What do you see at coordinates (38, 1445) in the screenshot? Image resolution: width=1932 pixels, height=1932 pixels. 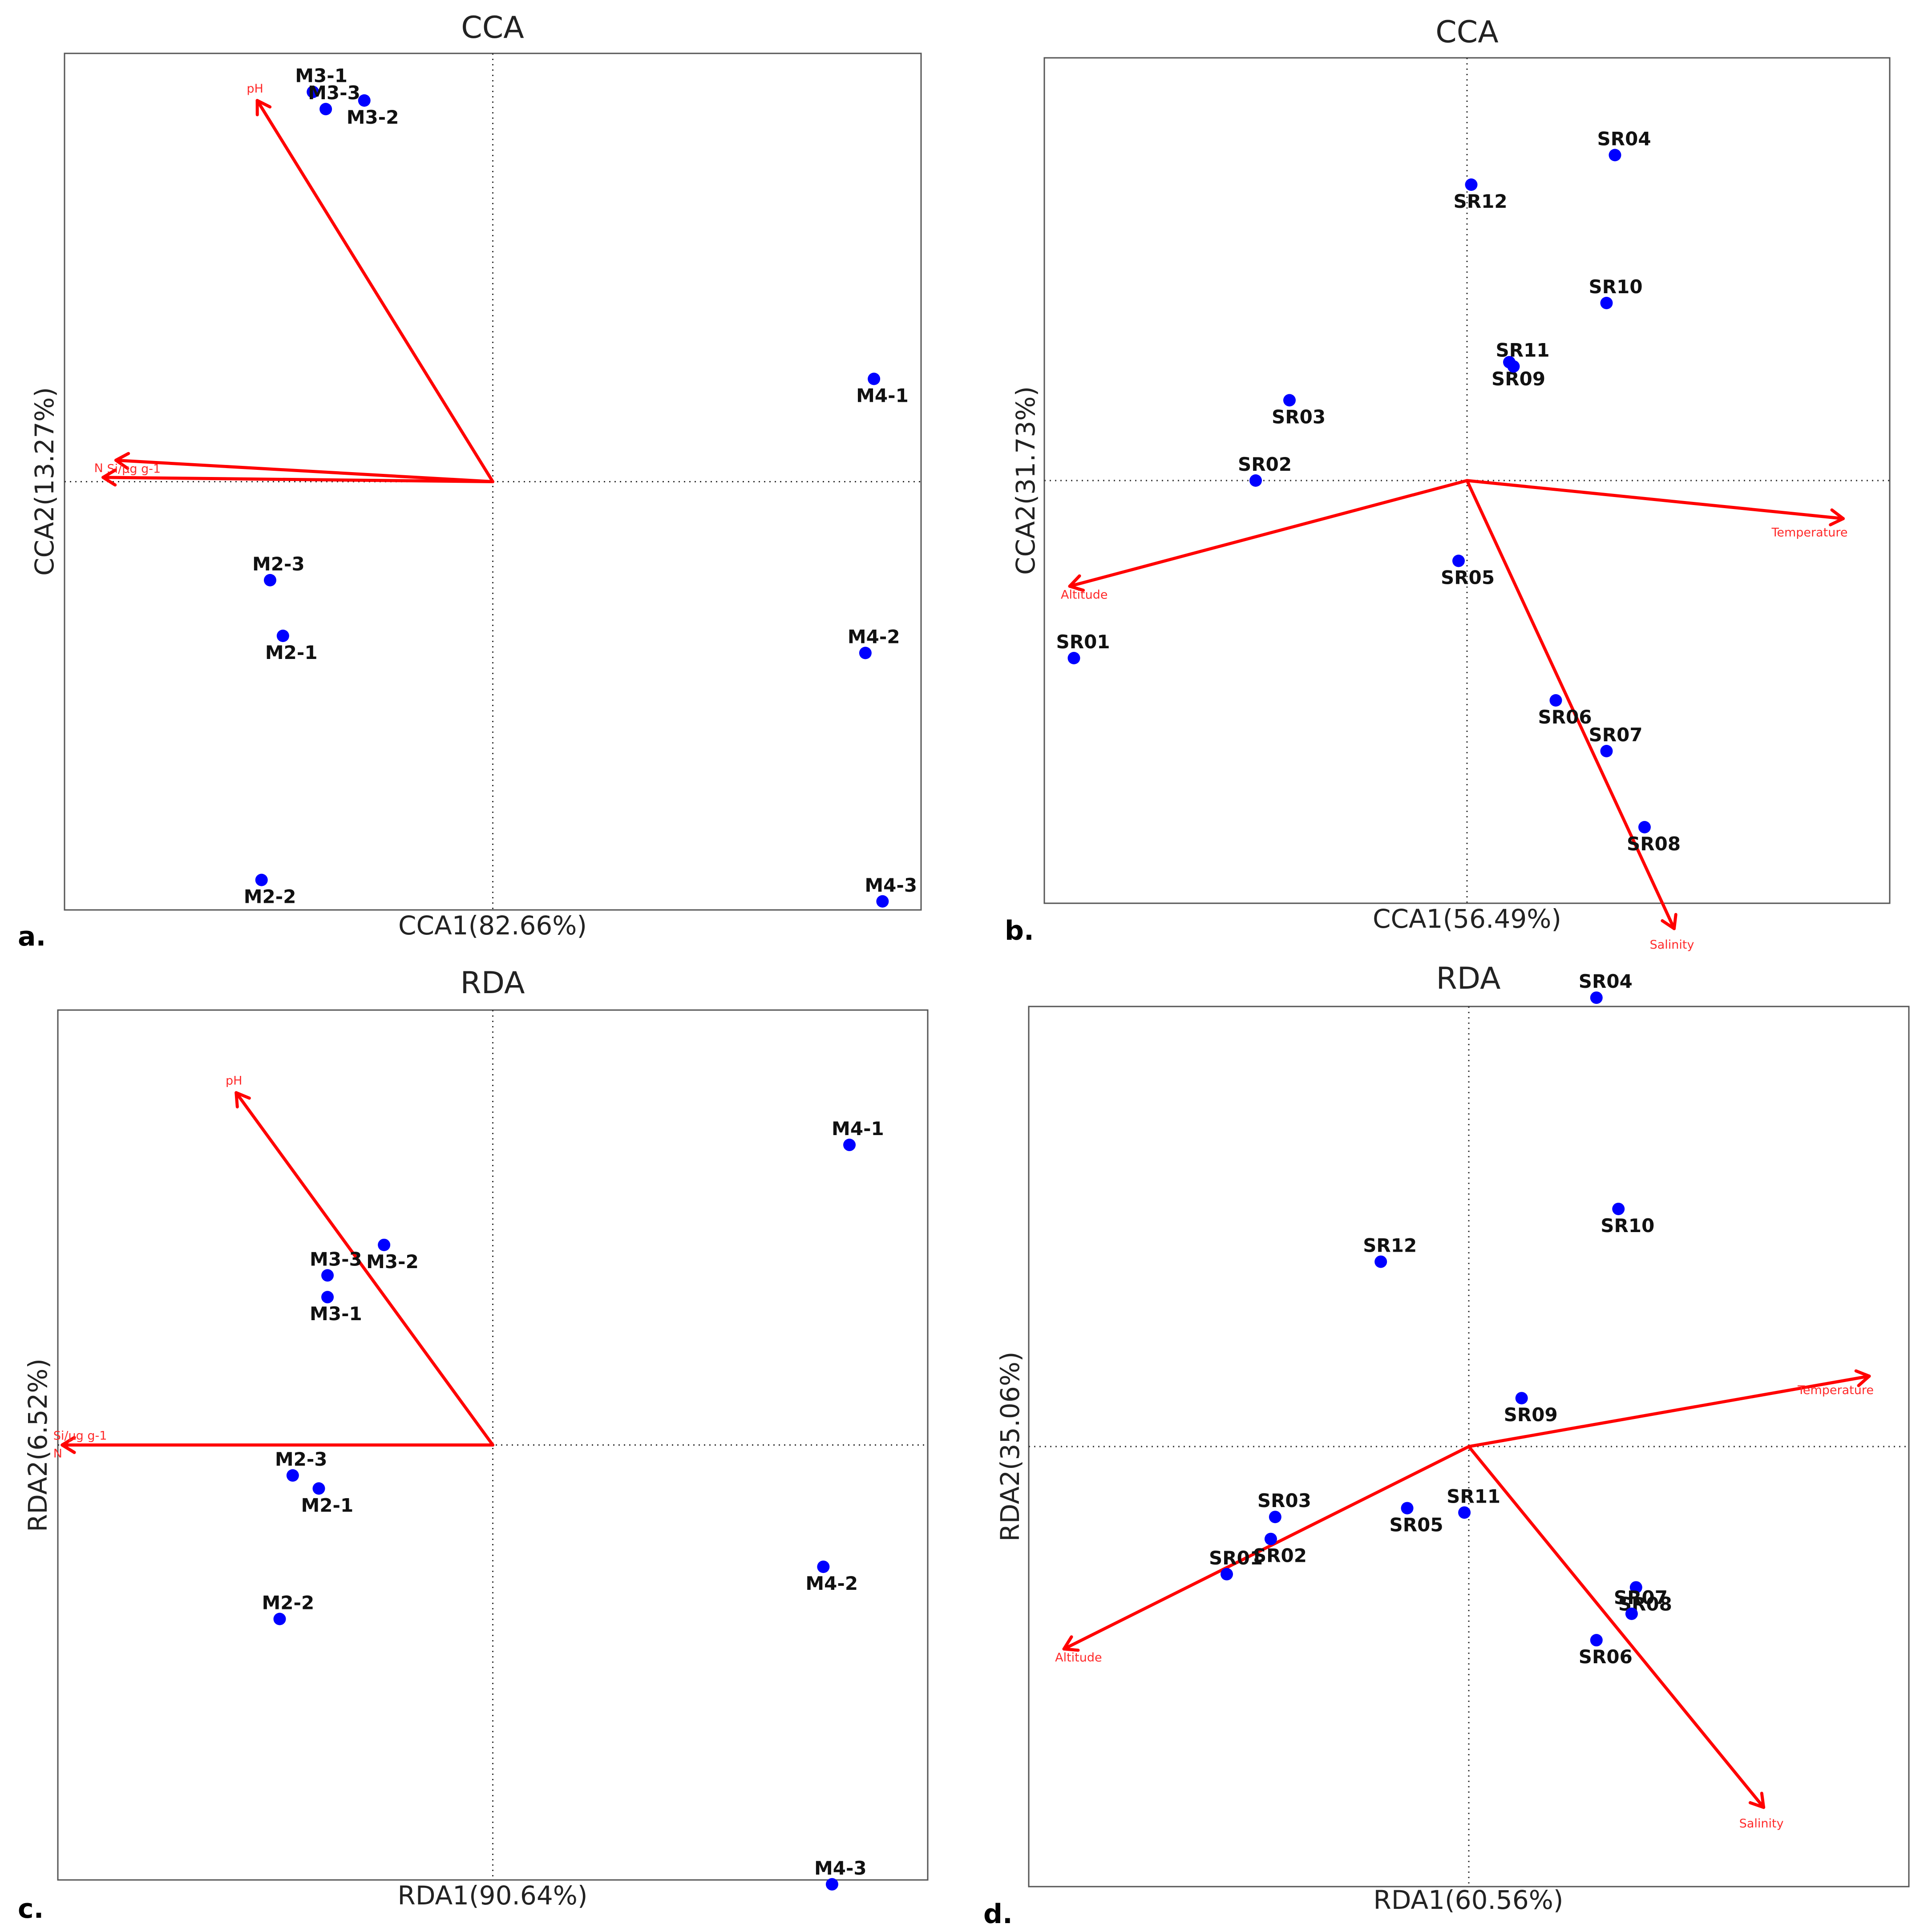 I see `y-axis-label: RDA2(6.52%)` at bounding box center [38, 1445].